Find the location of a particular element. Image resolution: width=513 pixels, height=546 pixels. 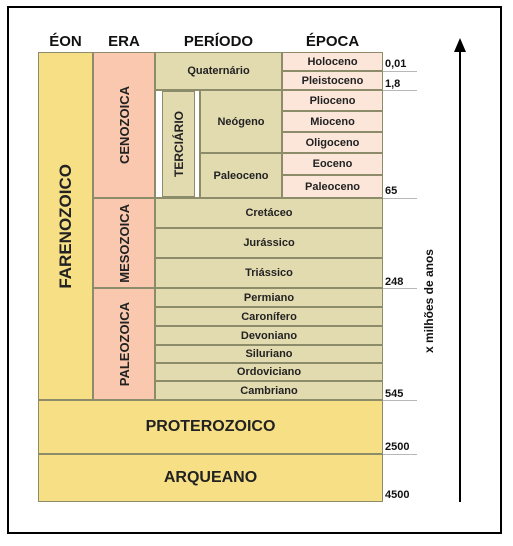

header-era: ERA is located at coordinates (124, 41).